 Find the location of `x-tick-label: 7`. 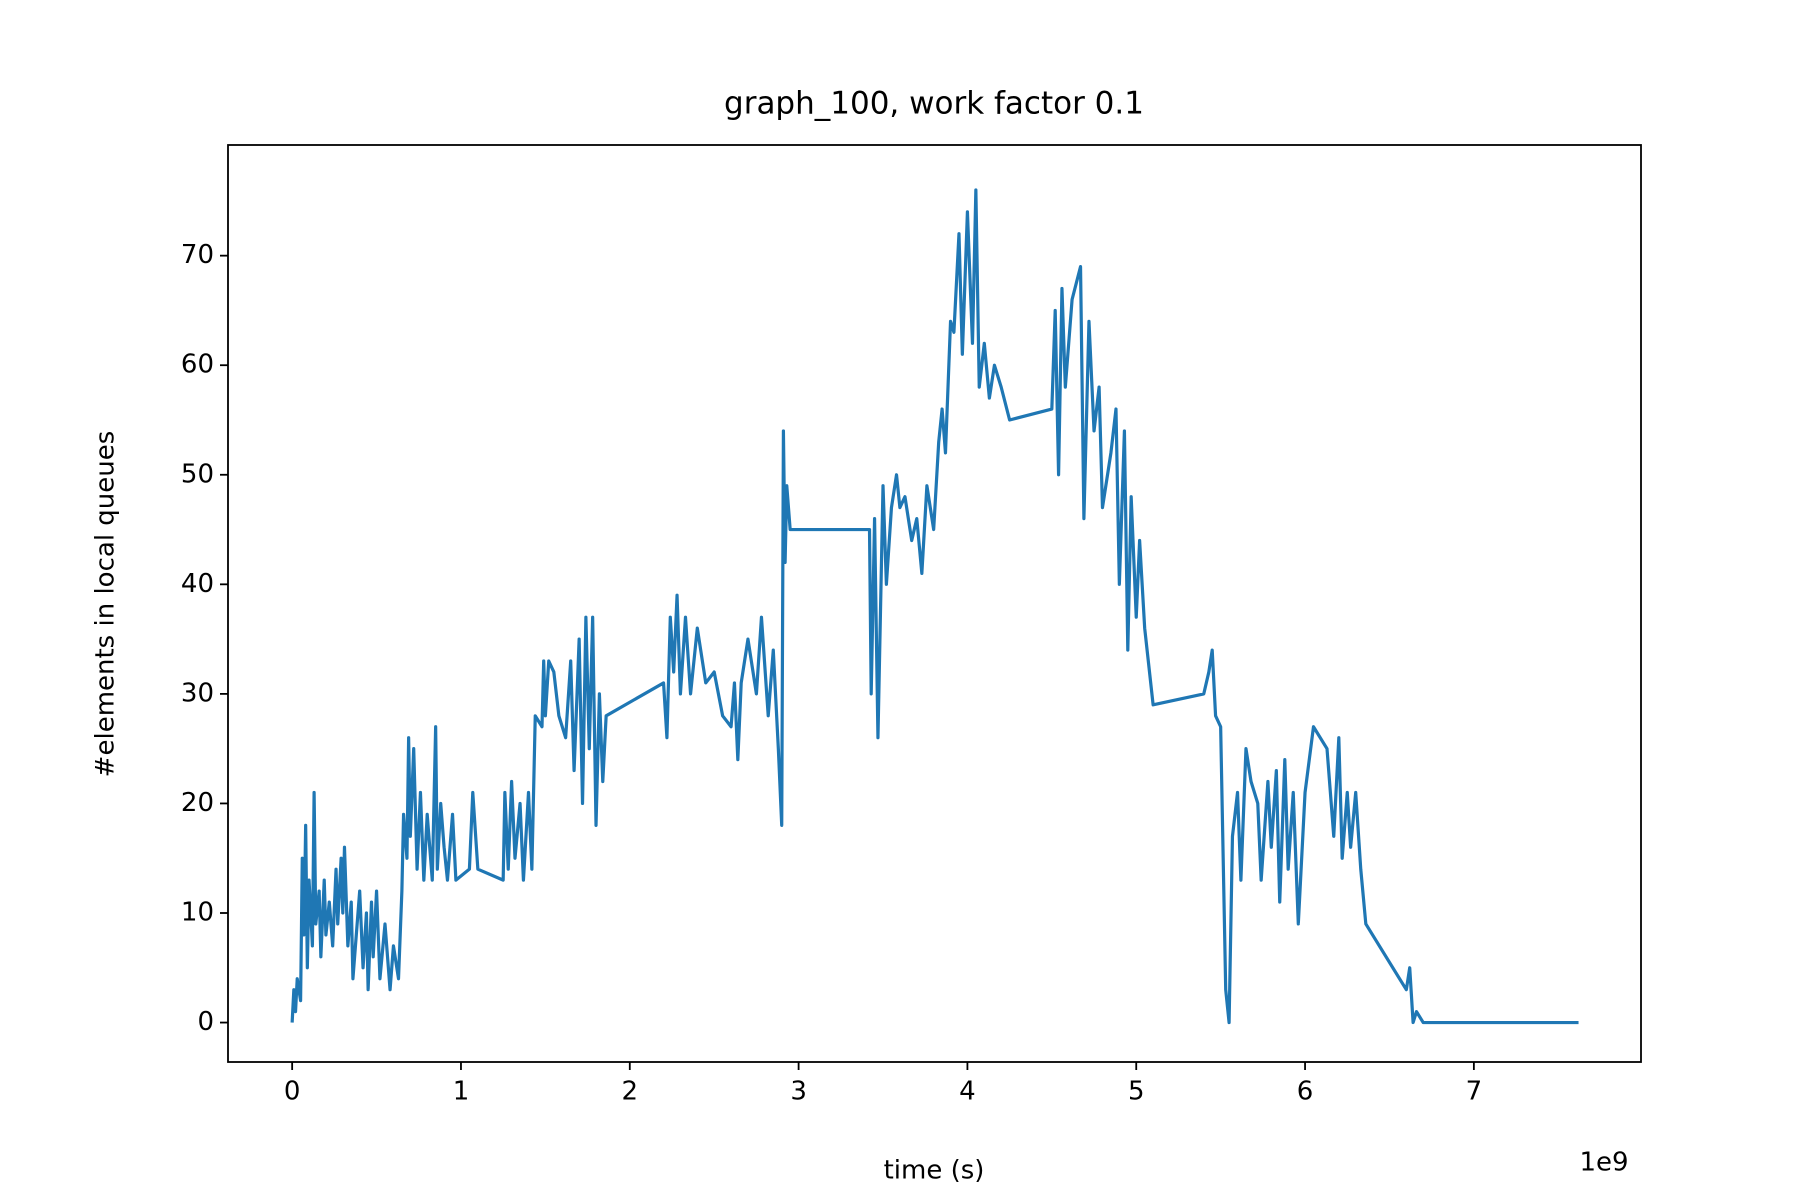

x-tick-label: 7 is located at coordinates (1474, 1092).